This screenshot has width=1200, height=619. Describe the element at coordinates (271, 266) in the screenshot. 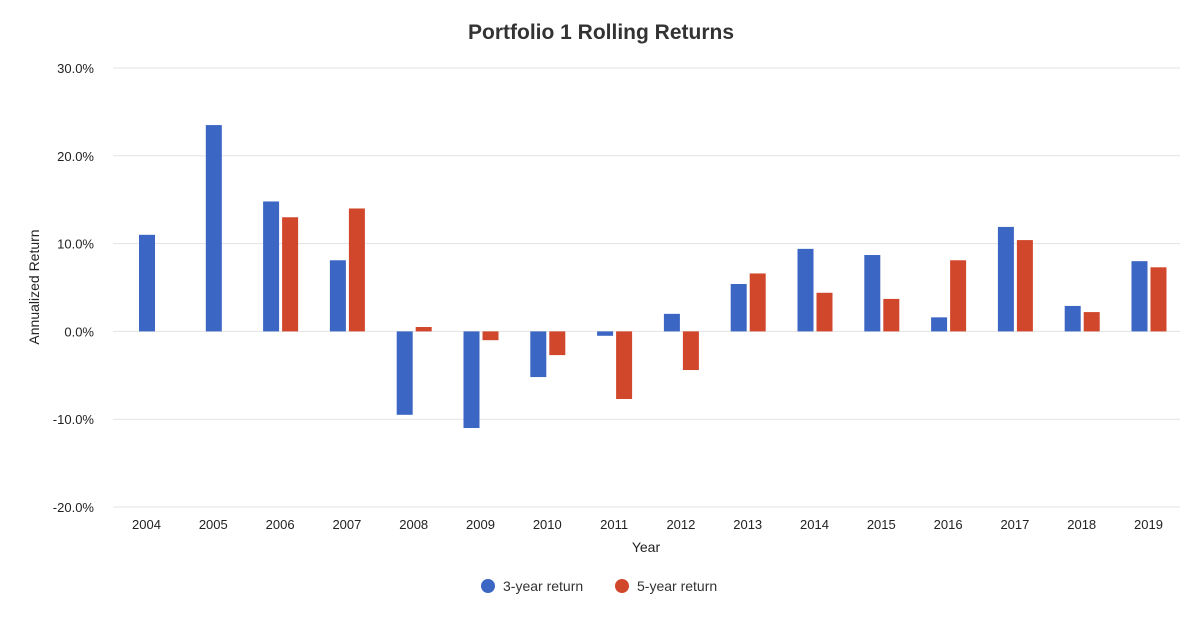

I see `bar-3yr-2006` at that location.